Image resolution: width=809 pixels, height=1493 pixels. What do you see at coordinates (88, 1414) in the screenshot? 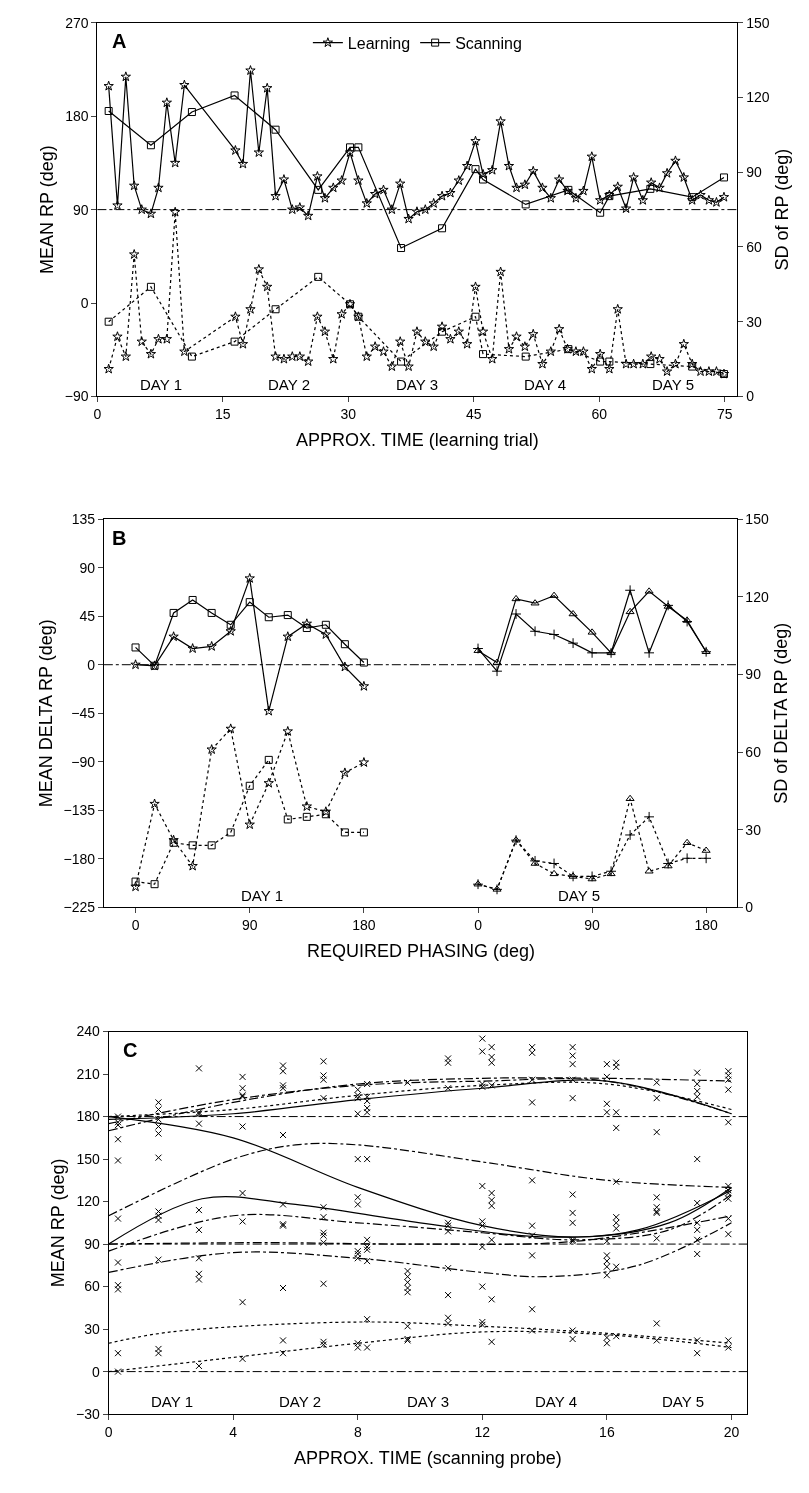
I see `y-tick-label: −30` at bounding box center [88, 1414].